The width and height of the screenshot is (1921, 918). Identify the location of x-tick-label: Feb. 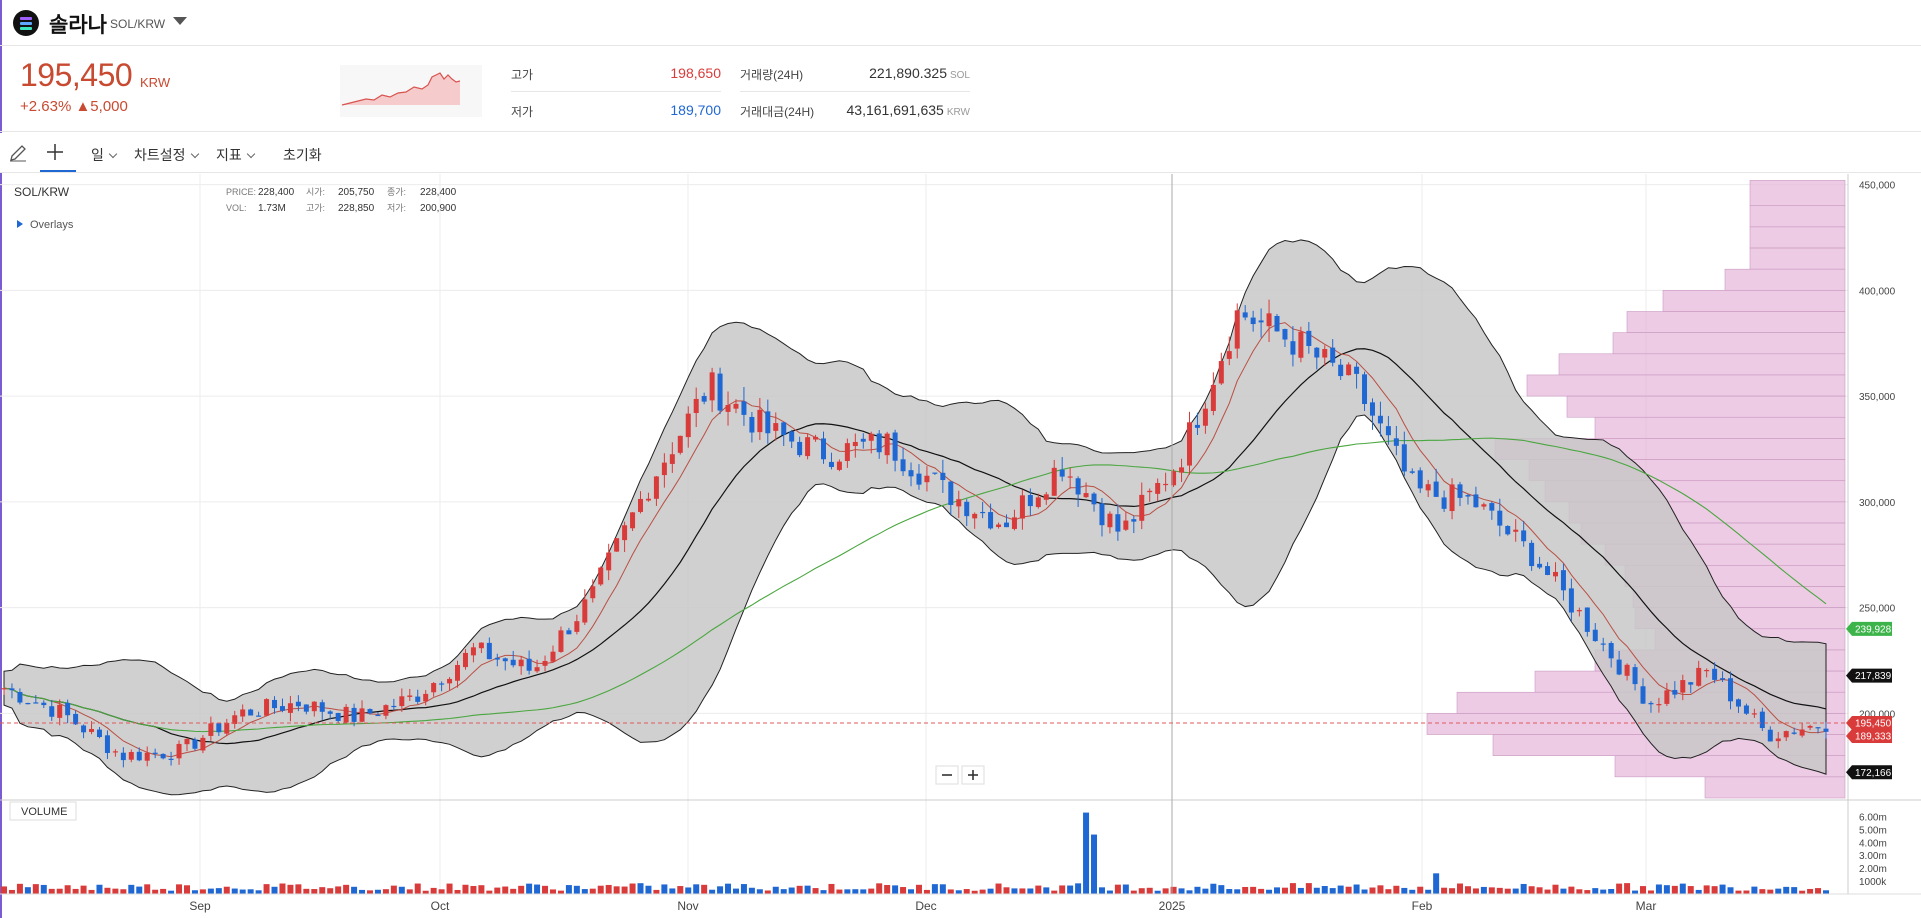
(1422, 906).